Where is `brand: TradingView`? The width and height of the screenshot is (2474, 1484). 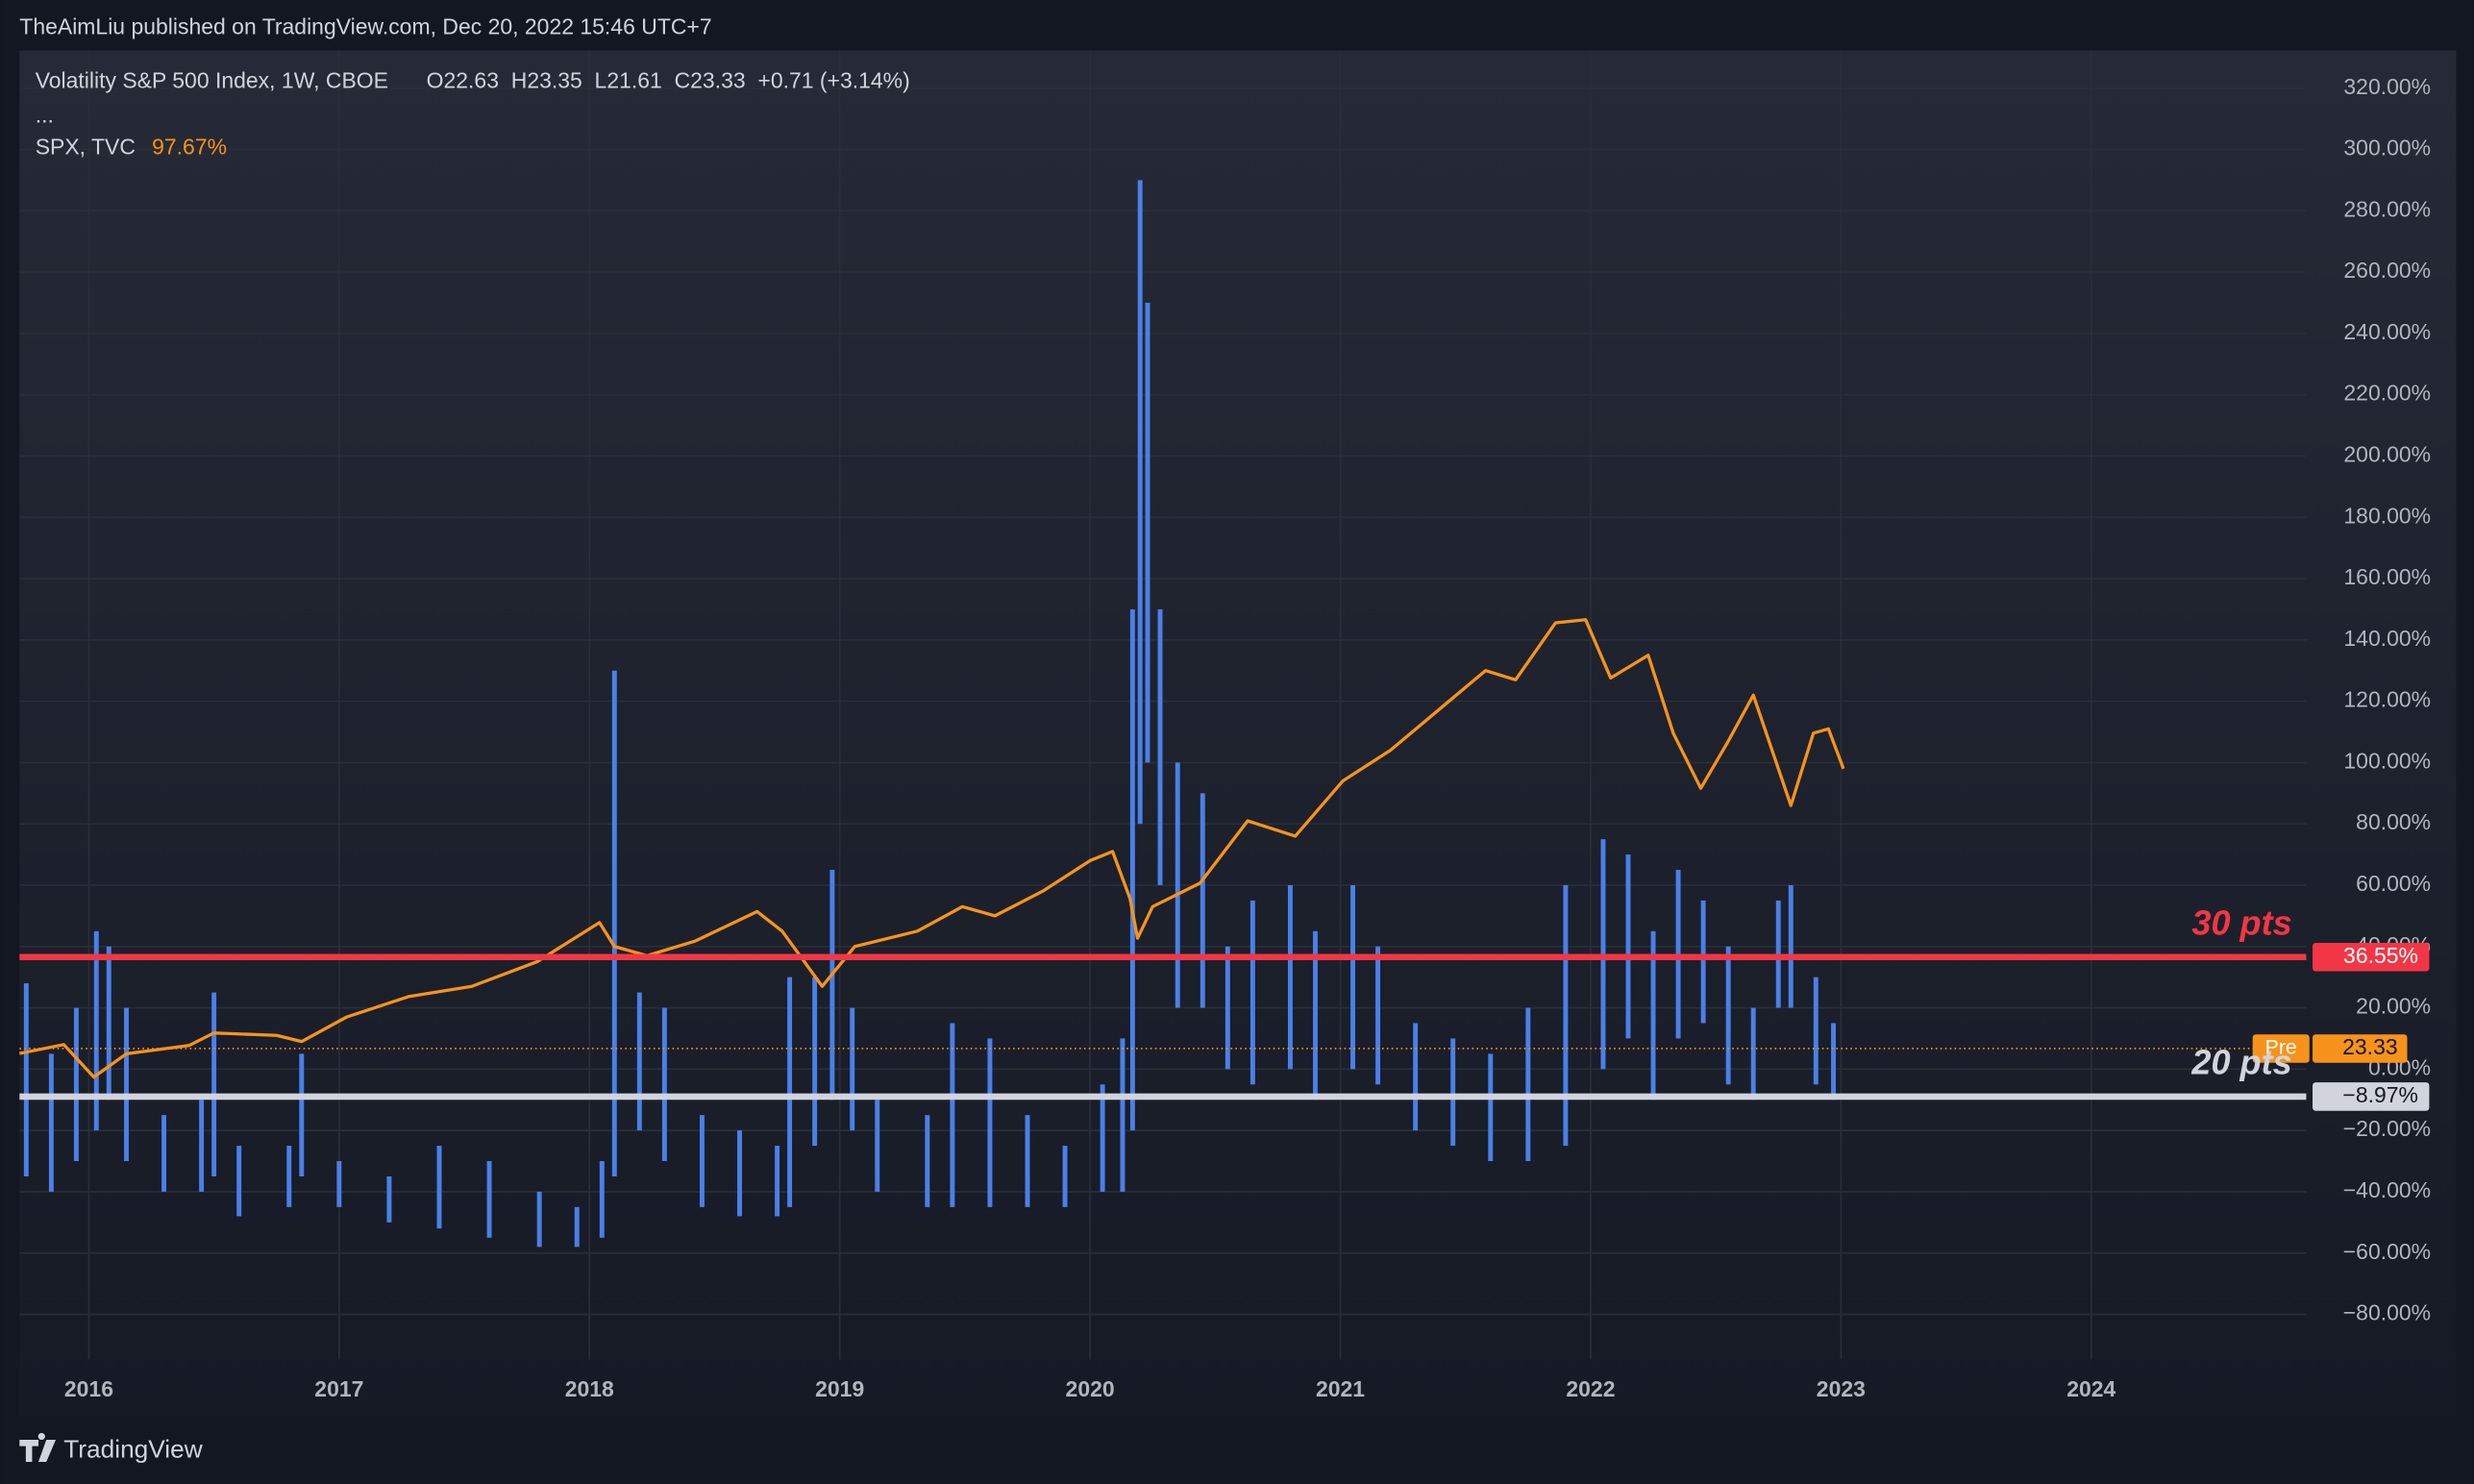
brand: TradingView is located at coordinates (133, 1448).